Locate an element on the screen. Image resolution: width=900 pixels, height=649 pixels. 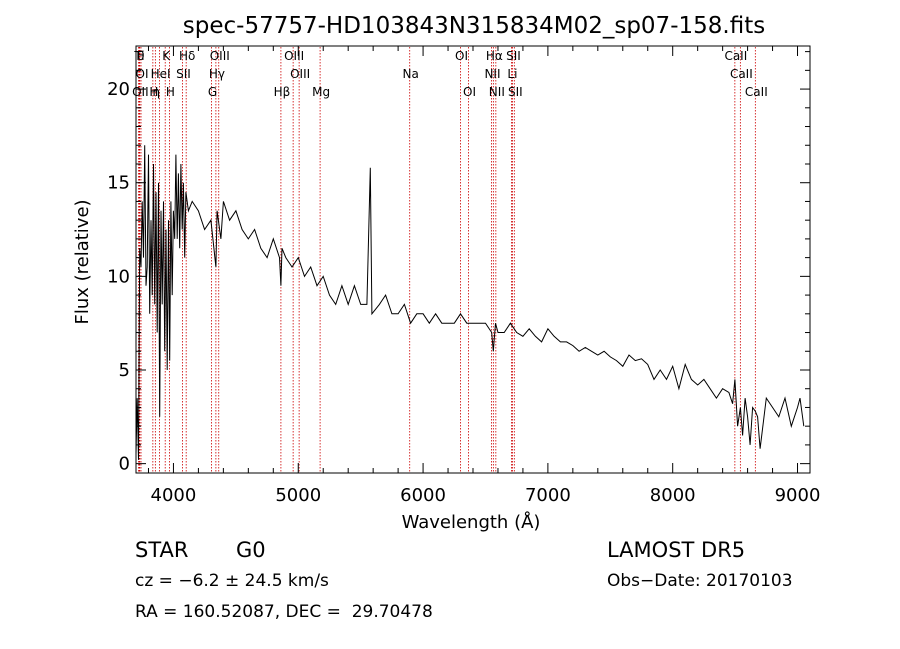
y-tick-label: 10 is located at coordinates (118, 276).